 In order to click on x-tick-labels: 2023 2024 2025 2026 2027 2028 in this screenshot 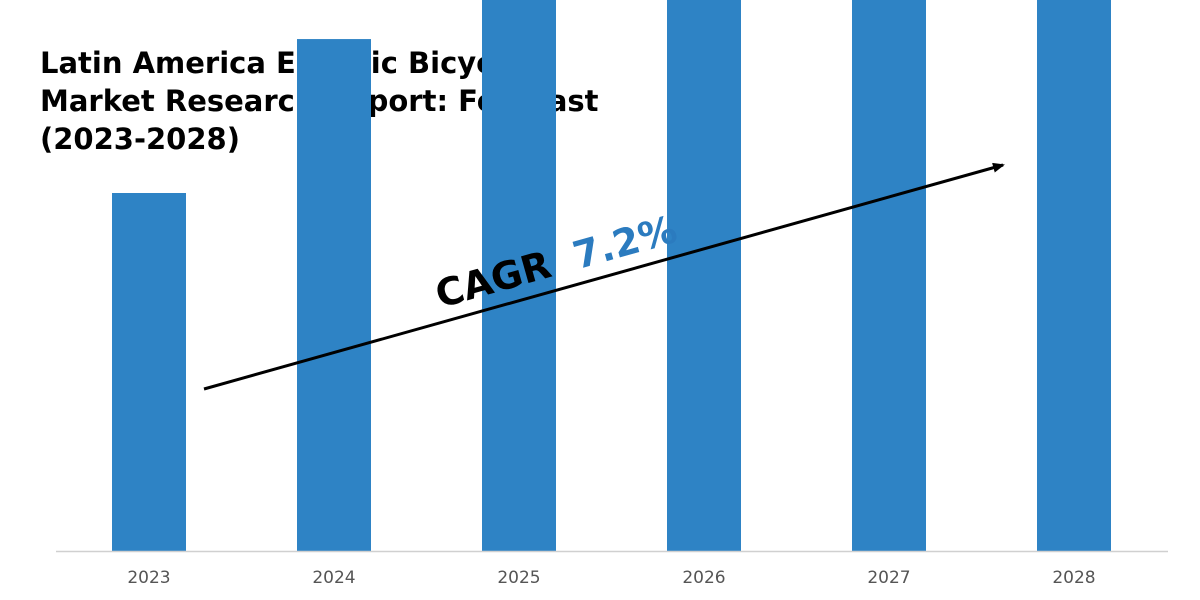, I will do `click(611, 578)`.